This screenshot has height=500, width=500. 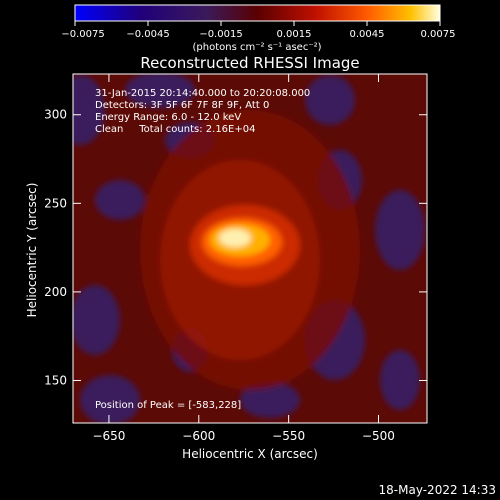 What do you see at coordinates (257, 13) in the screenshot?
I see `colorbar-gradient` at bounding box center [257, 13].